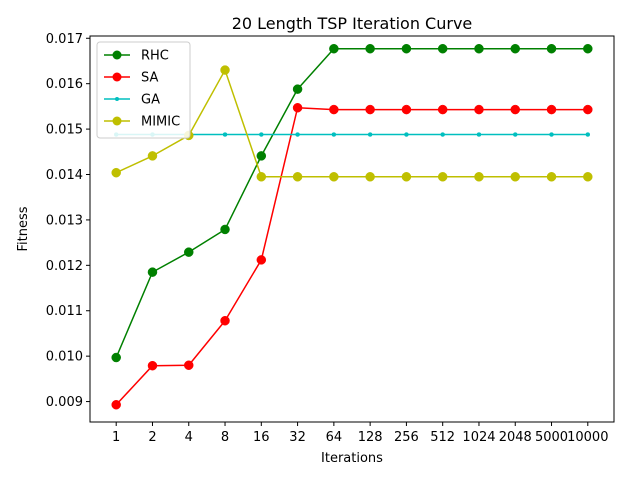 This screenshot has width=640, height=480. What do you see at coordinates (23, 228) in the screenshot?
I see `y-axis-title: Fitness` at bounding box center [23, 228].